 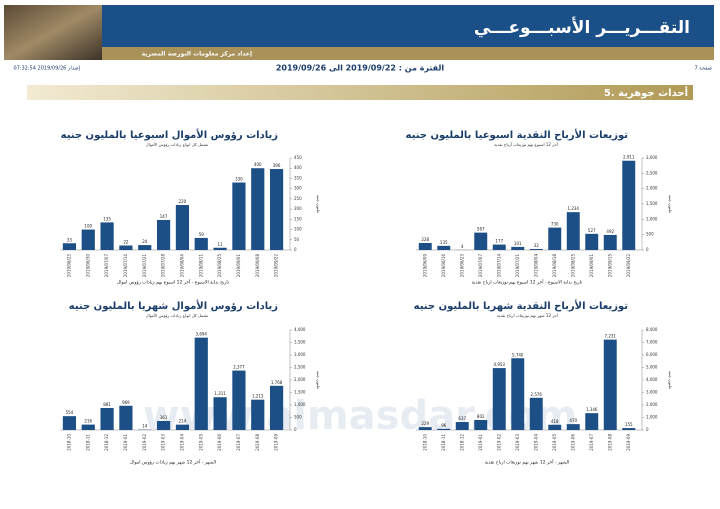 I want to click on y-tick-label: 5,000, so click(x=652, y=367).